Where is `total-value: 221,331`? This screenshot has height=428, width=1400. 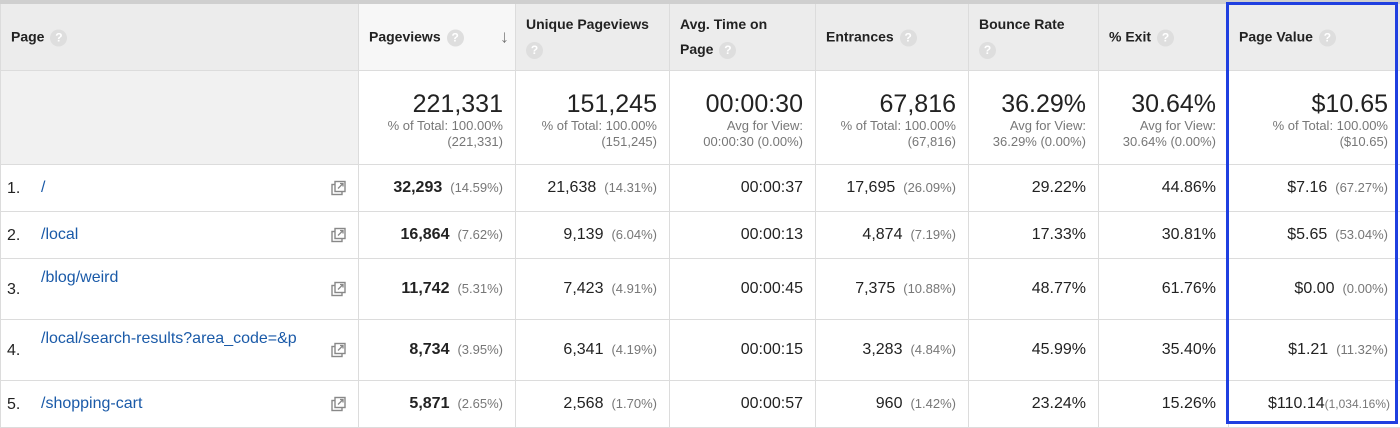
total-value: 221,331 is located at coordinates (431, 104).